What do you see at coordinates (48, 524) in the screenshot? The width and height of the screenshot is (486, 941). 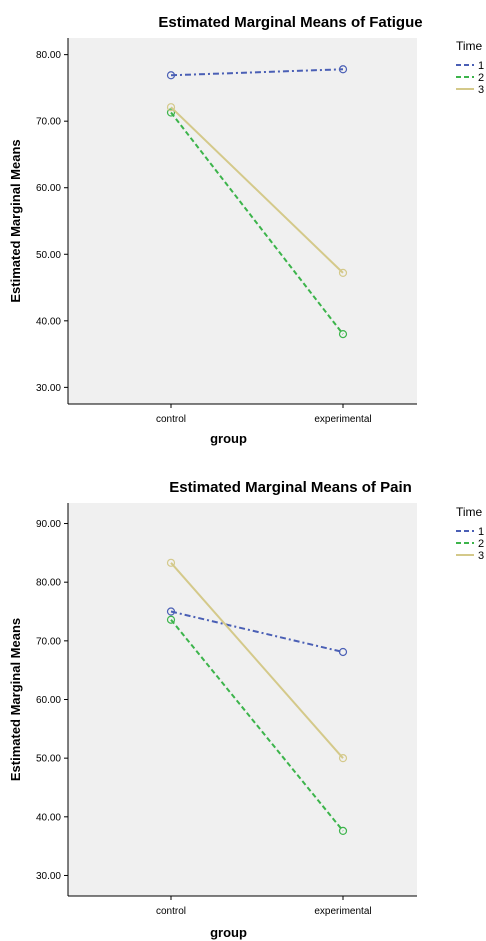 I see `y-tick-label: 90.00` at bounding box center [48, 524].